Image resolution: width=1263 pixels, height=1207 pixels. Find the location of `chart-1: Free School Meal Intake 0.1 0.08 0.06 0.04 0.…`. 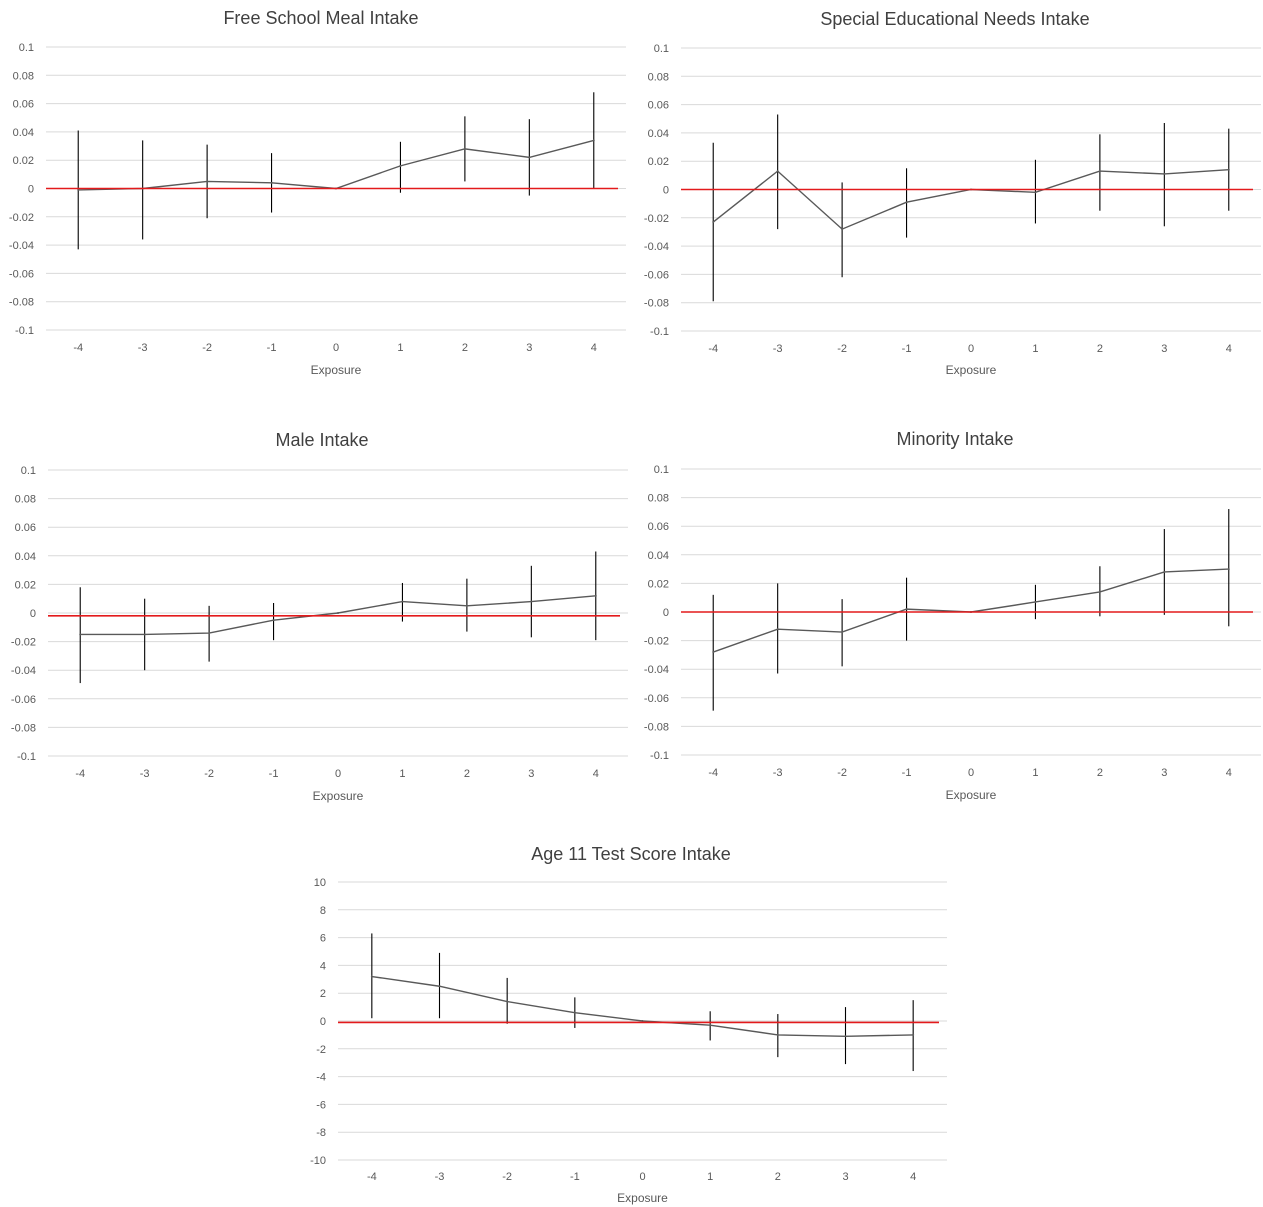

chart-1: Free School Meal Intake 0.1 0.08 0.06 0.04 0.… is located at coordinates (317, 192).